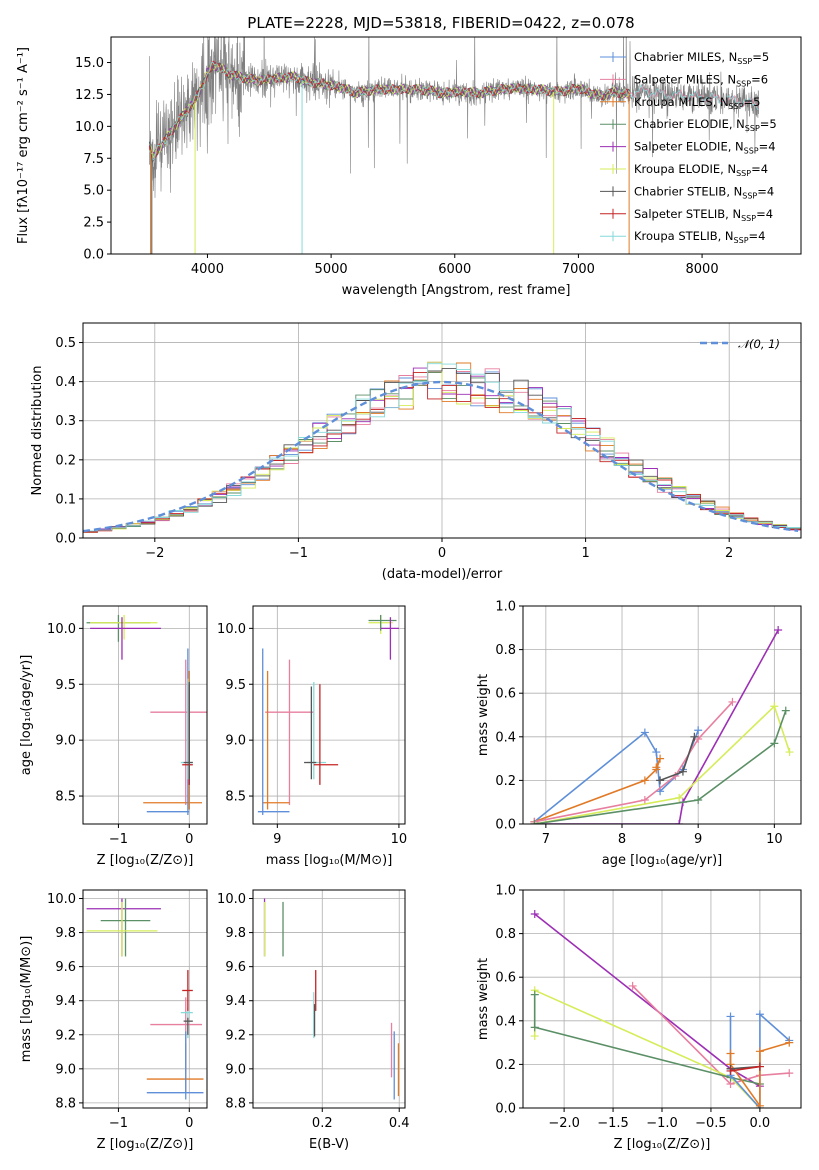 Image resolution: width=819 pixels, height=1170 pixels. What do you see at coordinates (662, 1123) in the screenshot?
I see `x-tick-label: −1.0` at bounding box center [662, 1123].